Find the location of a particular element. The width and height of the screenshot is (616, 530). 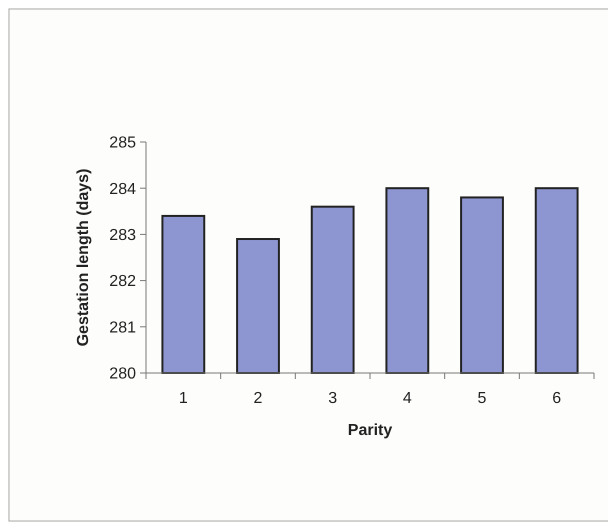

y-tick-label: 282 is located at coordinates (122, 281).